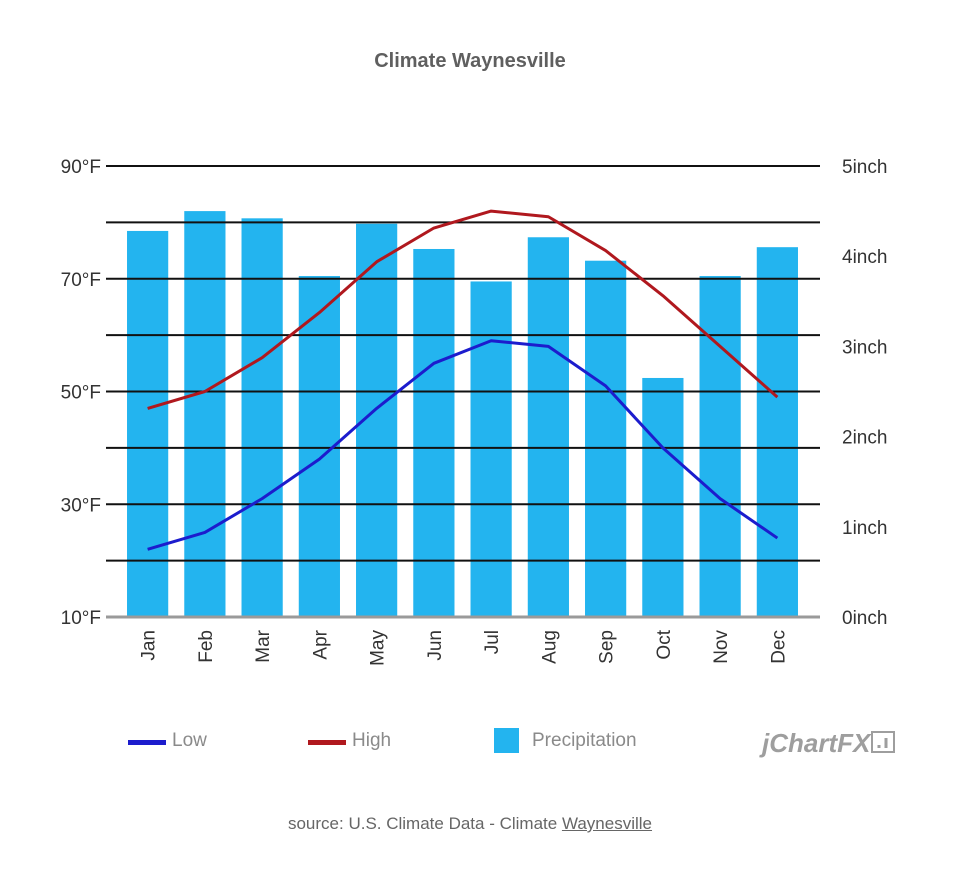 The width and height of the screenshot is (972, 894). I want to click on category-label: Jul, so click(492, 642).